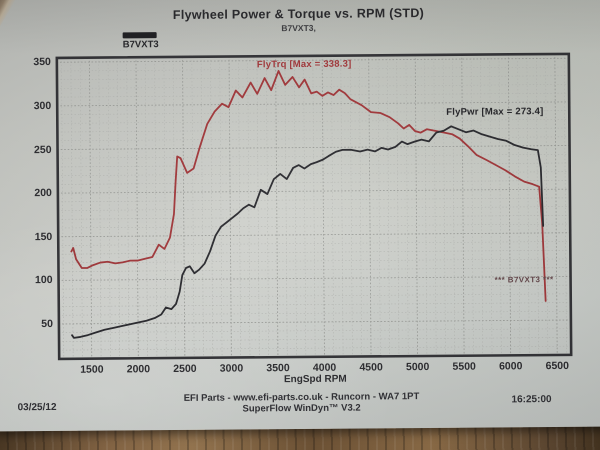 This screenshot has height=450, width=600. Describe the element at coordinates (185, 369) in the screenshot. I see `x-tick-label: 2500` at that location.